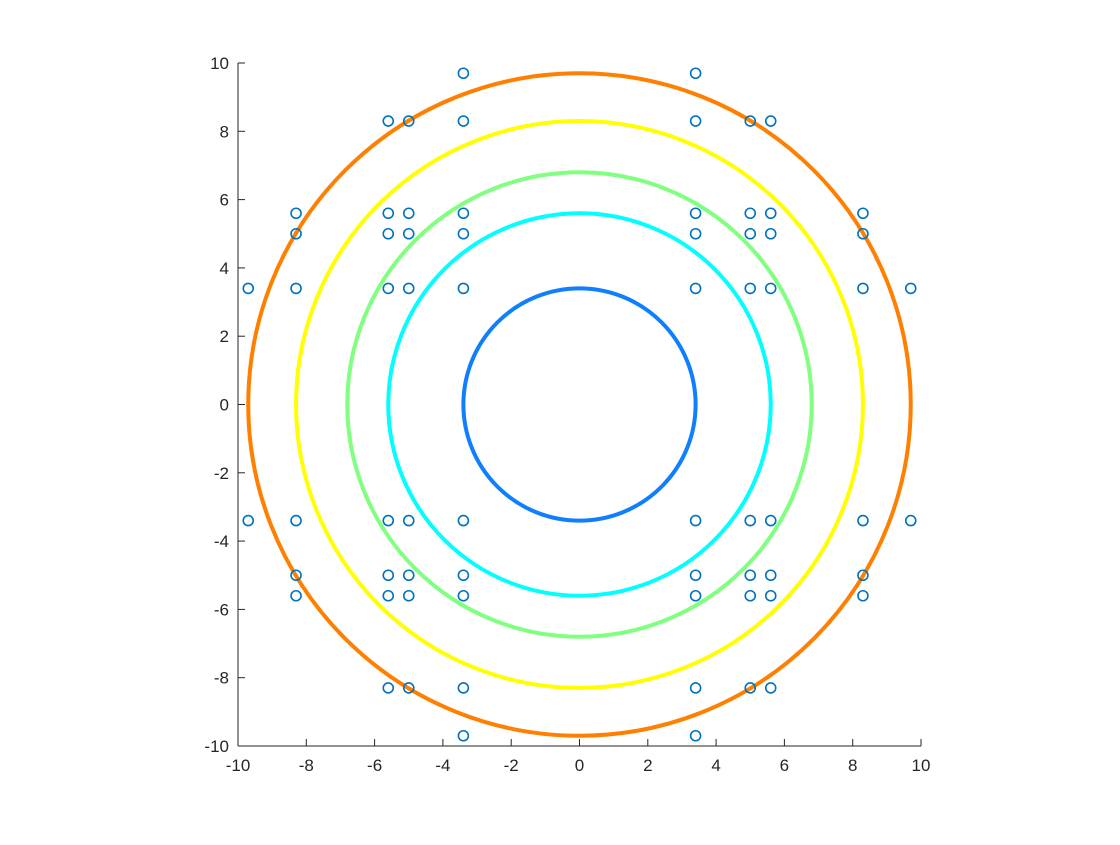 Image resolution: width=1120 pixels, height=845 pixels. Describe the element at coordinates (221, 609) in the screenshot. I see `y-tick-label: -6` at that location.